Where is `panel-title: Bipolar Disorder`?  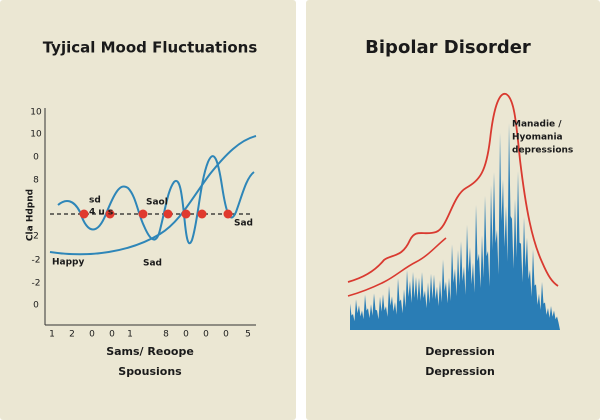
panel-title: Bipolar Disorder is located at coordinates (448, 47).